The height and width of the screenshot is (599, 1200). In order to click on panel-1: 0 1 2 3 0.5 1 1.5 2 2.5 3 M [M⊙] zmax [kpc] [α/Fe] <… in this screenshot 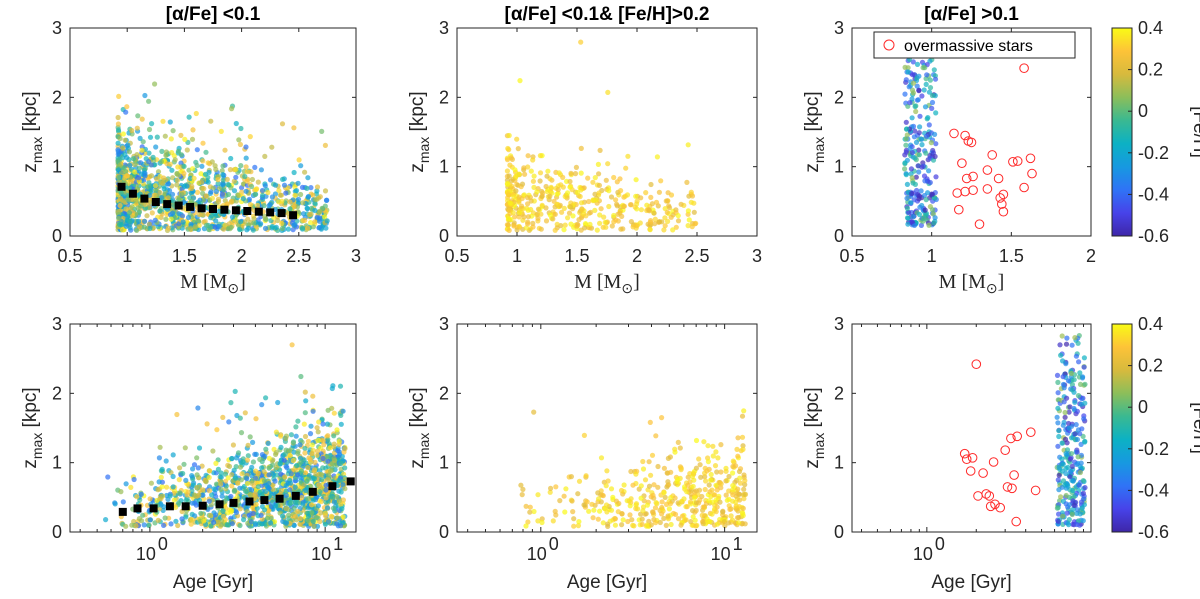, I will do `click(190, 150)`.